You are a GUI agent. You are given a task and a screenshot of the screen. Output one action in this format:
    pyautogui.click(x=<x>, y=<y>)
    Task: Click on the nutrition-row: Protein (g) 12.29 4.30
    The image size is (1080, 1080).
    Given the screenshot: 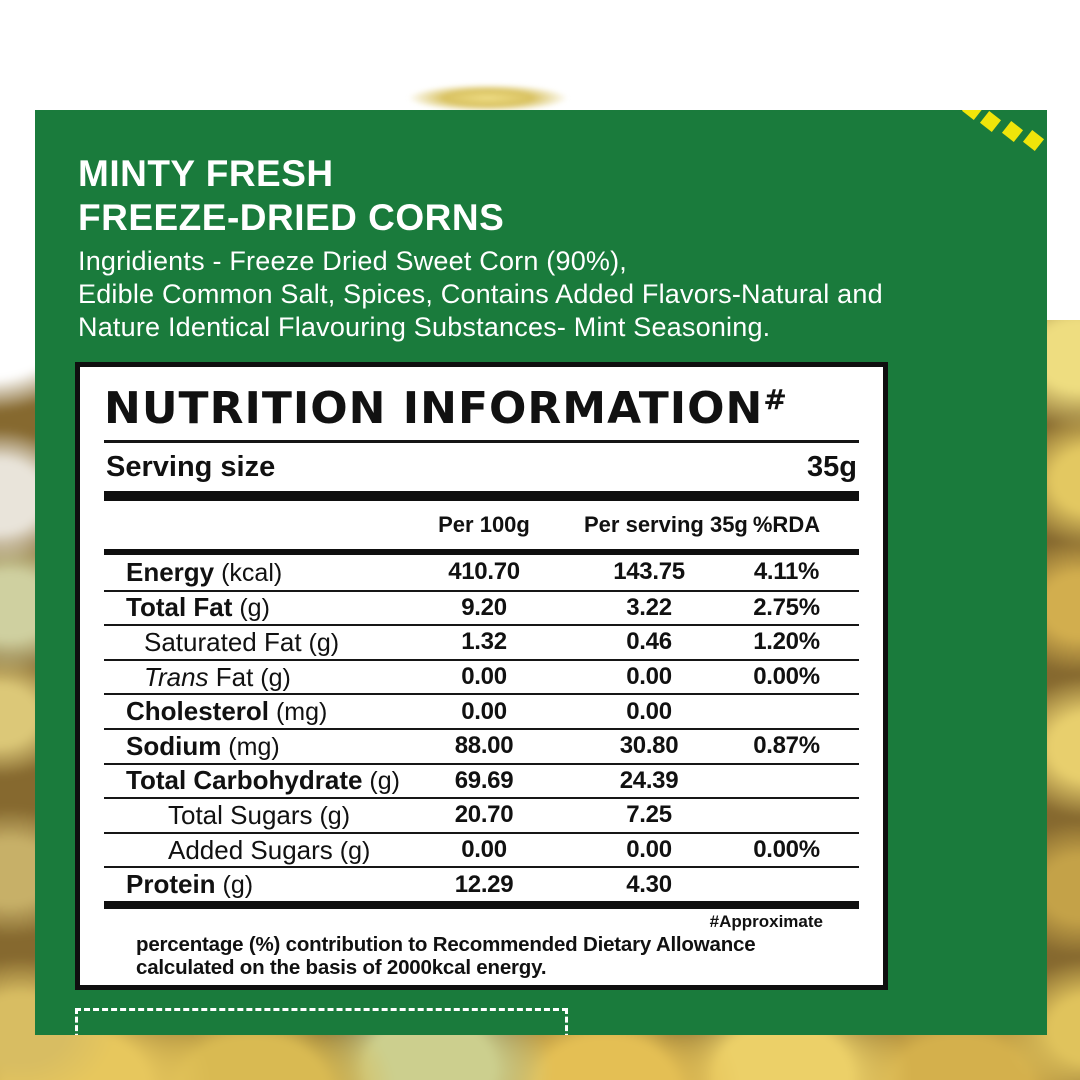 What is the action you would take?
    pyautogui.click(x=481, y=883)
    